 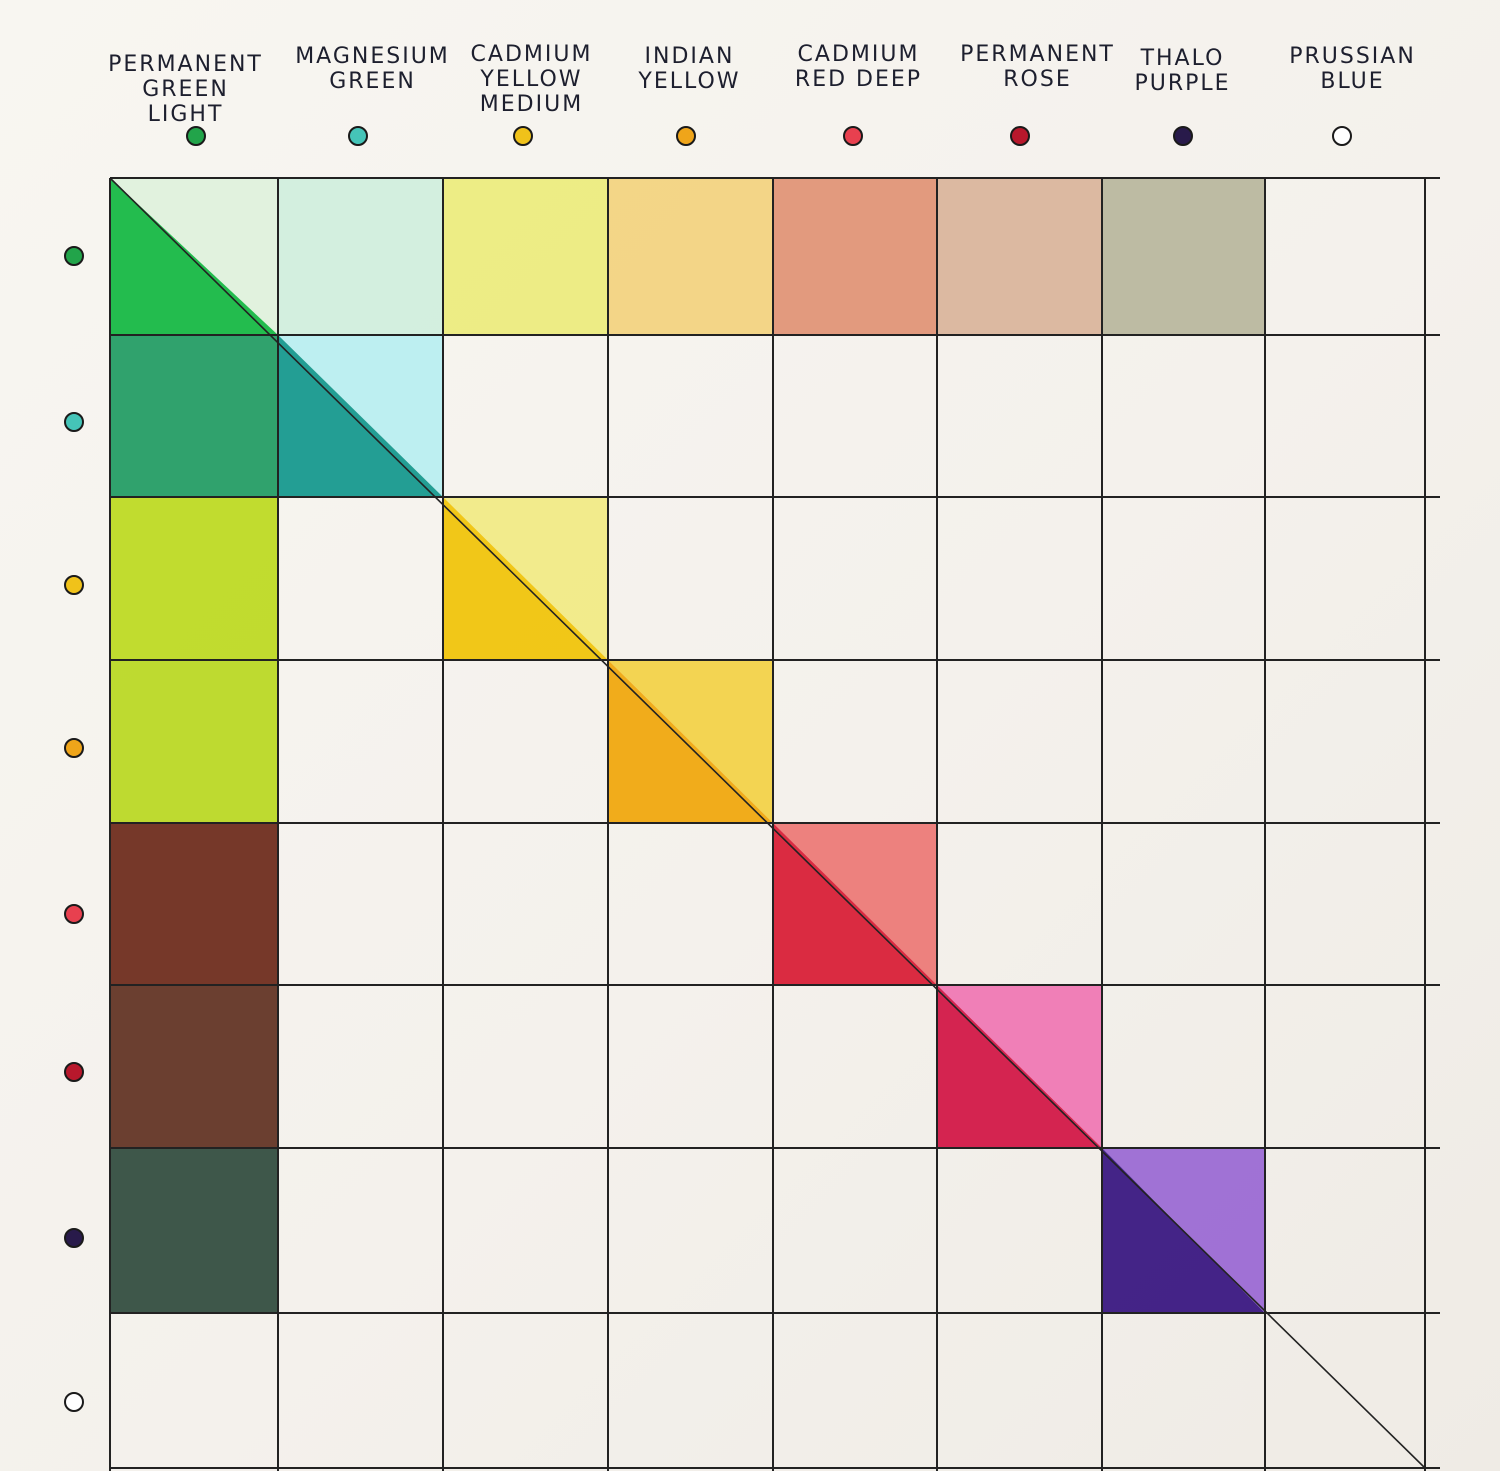 I want to click on swatch-row0-col5, so click(x=1019, y=256).